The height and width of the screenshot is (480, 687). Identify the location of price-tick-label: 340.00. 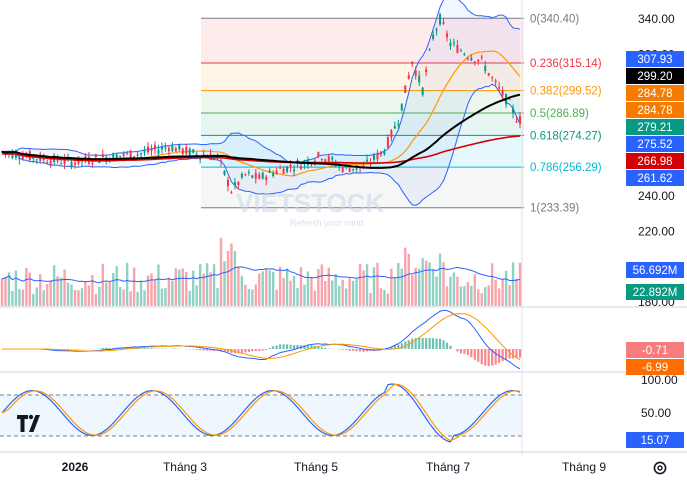
(656, 19).